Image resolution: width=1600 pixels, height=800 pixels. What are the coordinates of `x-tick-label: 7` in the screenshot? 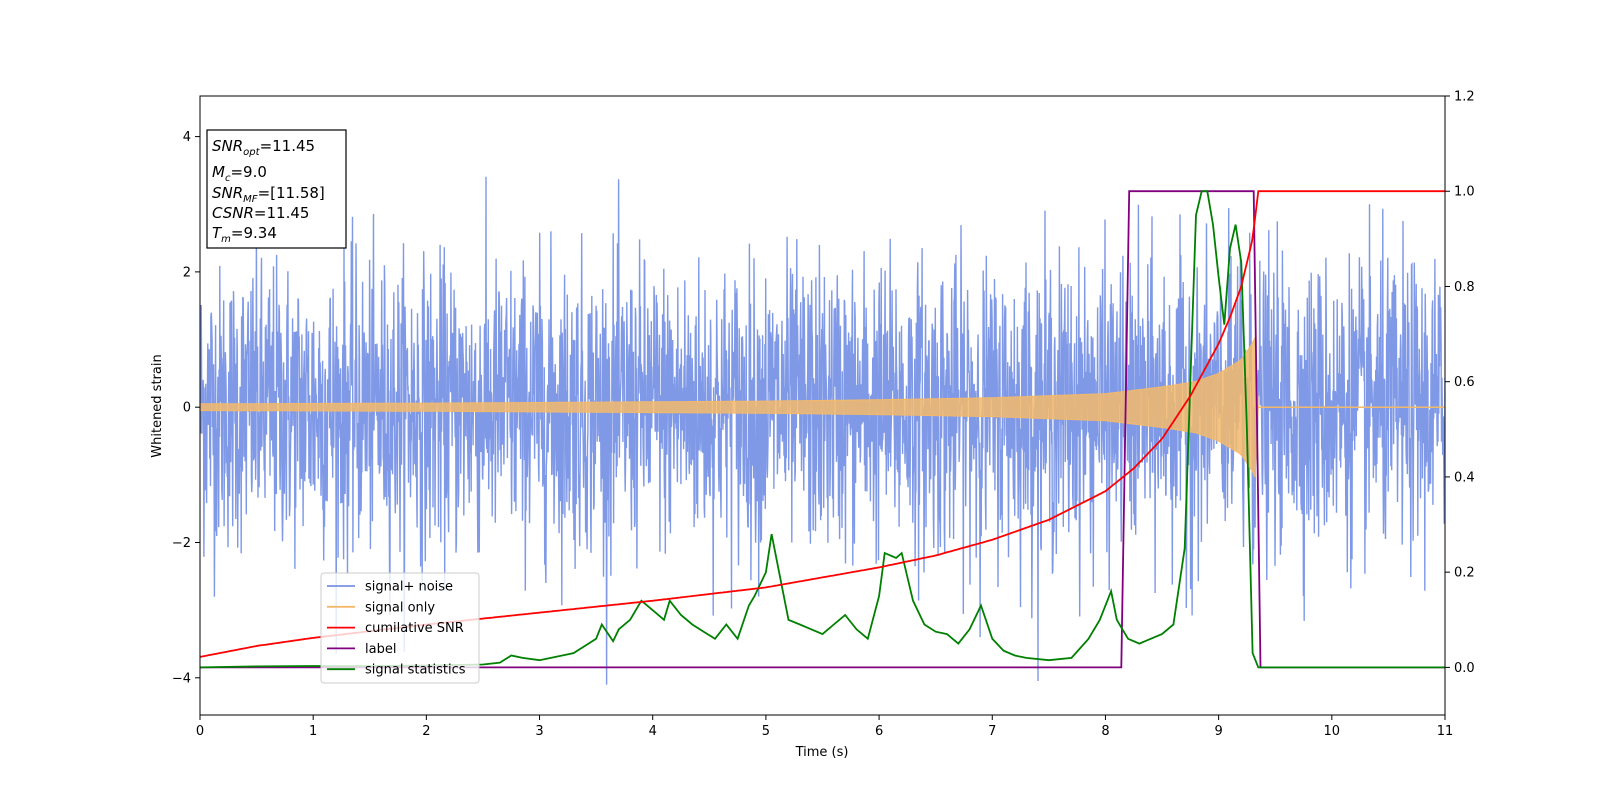 It's located at (992, 731).